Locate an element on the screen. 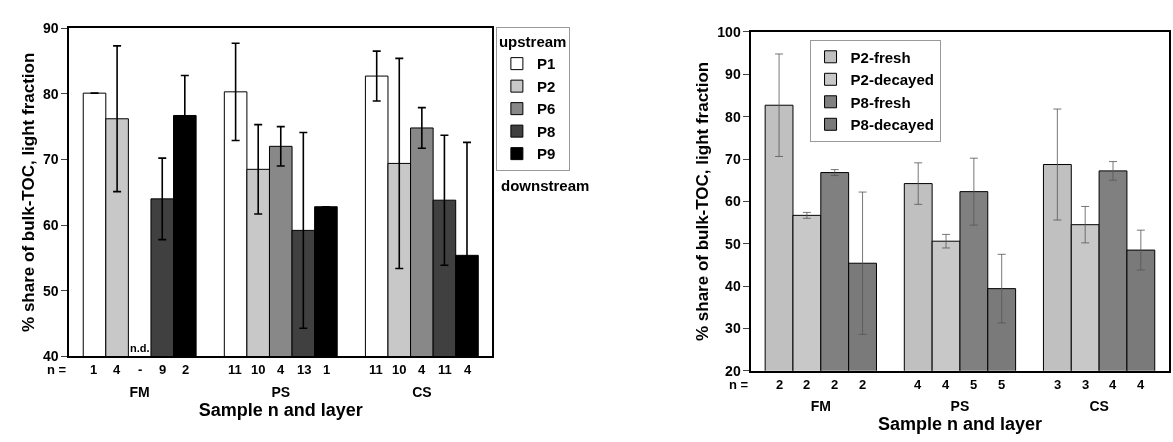 This screenshot has height=442, width=1173. legend-label: P8-decayed is located at coordinates (892, 125).